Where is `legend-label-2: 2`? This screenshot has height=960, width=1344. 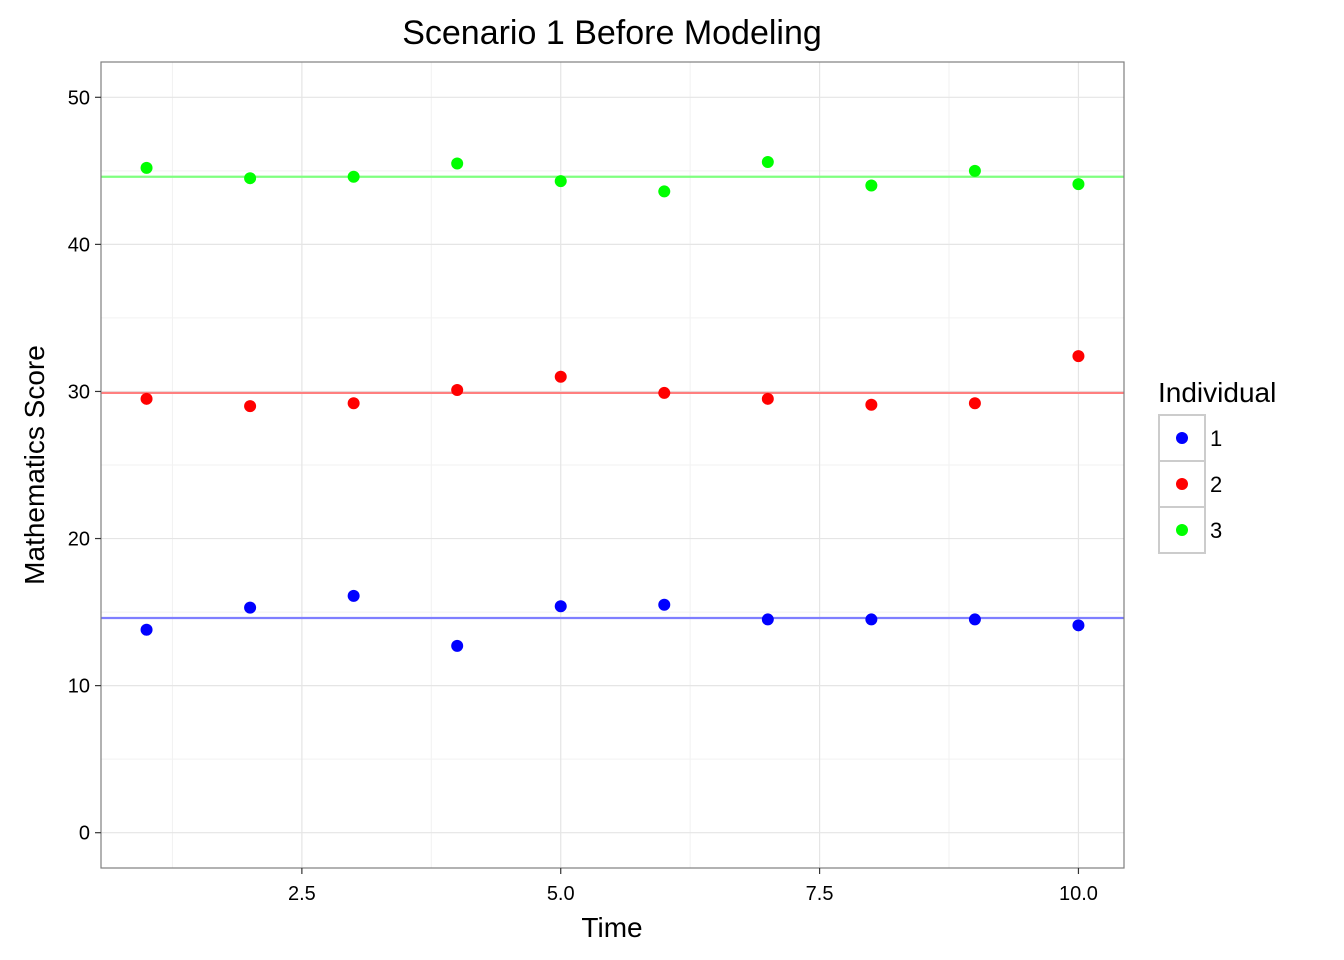
legend-label-2: 2 is located at coordinates (1216, 484).